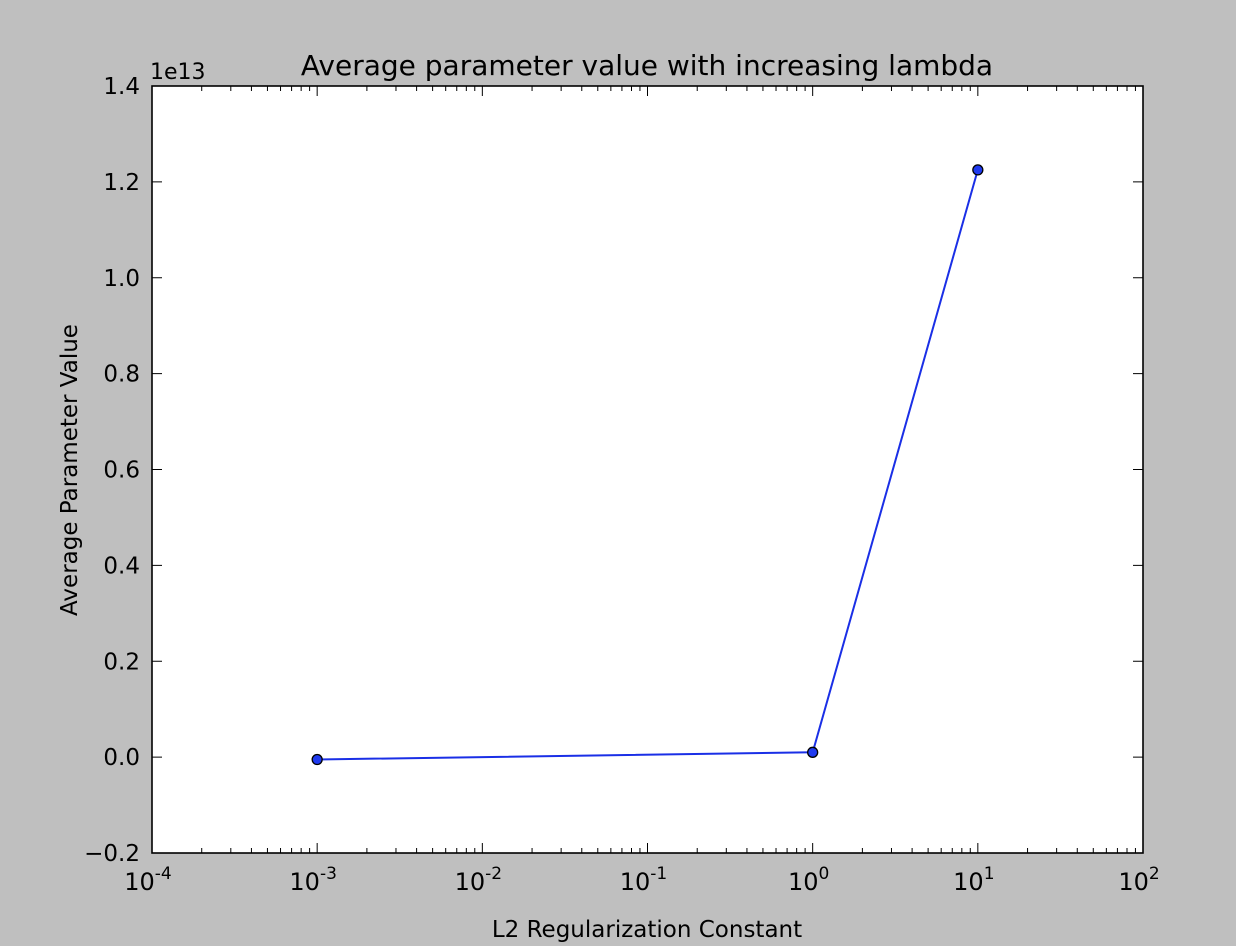 This screenshot has height=946, width=1236. I want to click on y-tick-label: 1.4, so click(121, 87).